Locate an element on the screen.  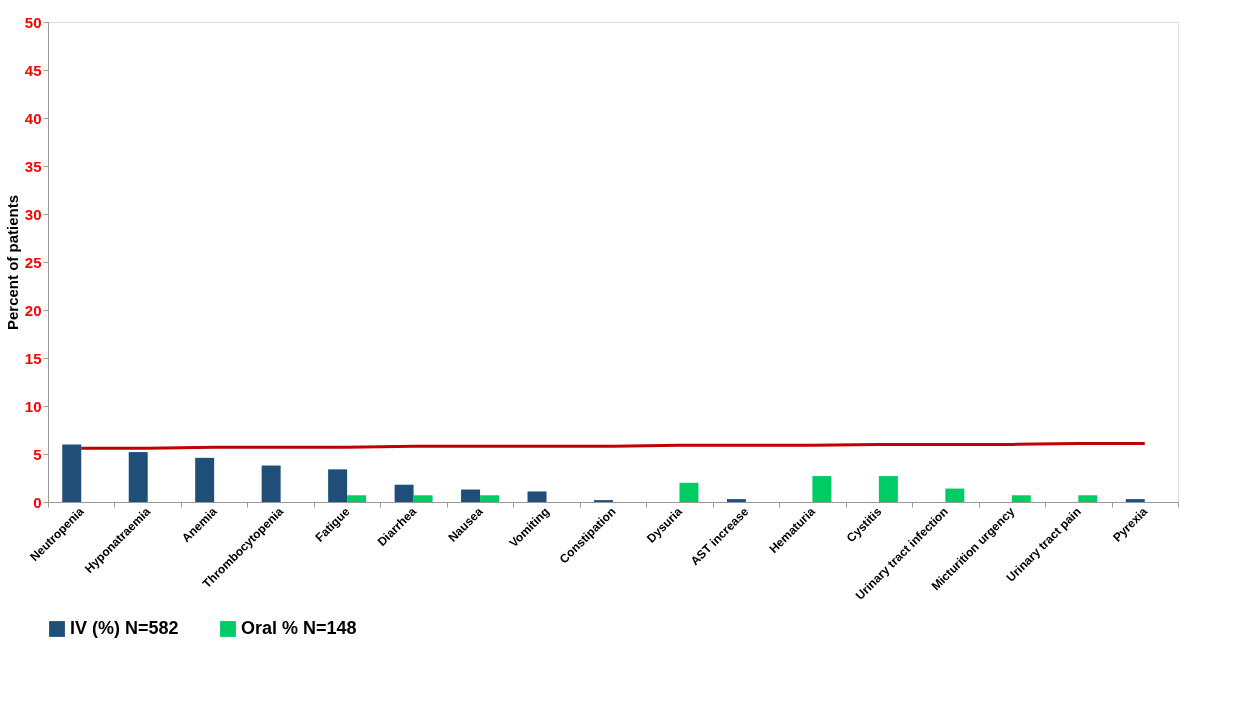
y-tick-label: 0 is located at coordinates (37, 502).